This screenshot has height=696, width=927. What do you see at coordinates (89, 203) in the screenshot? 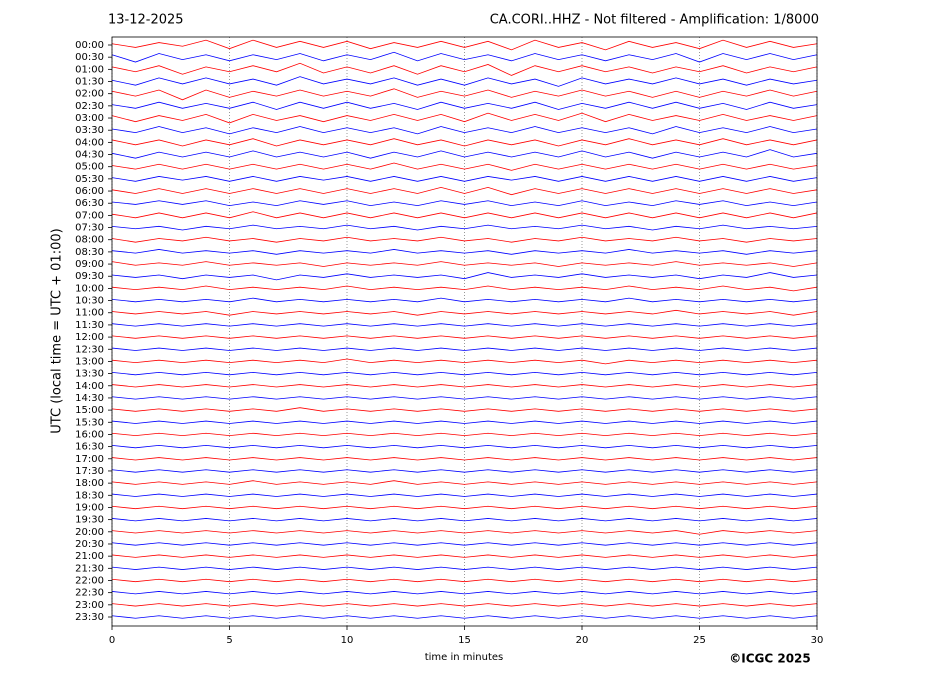
I see `y-tick-label: 06:30` at bounding box center [89, 203].